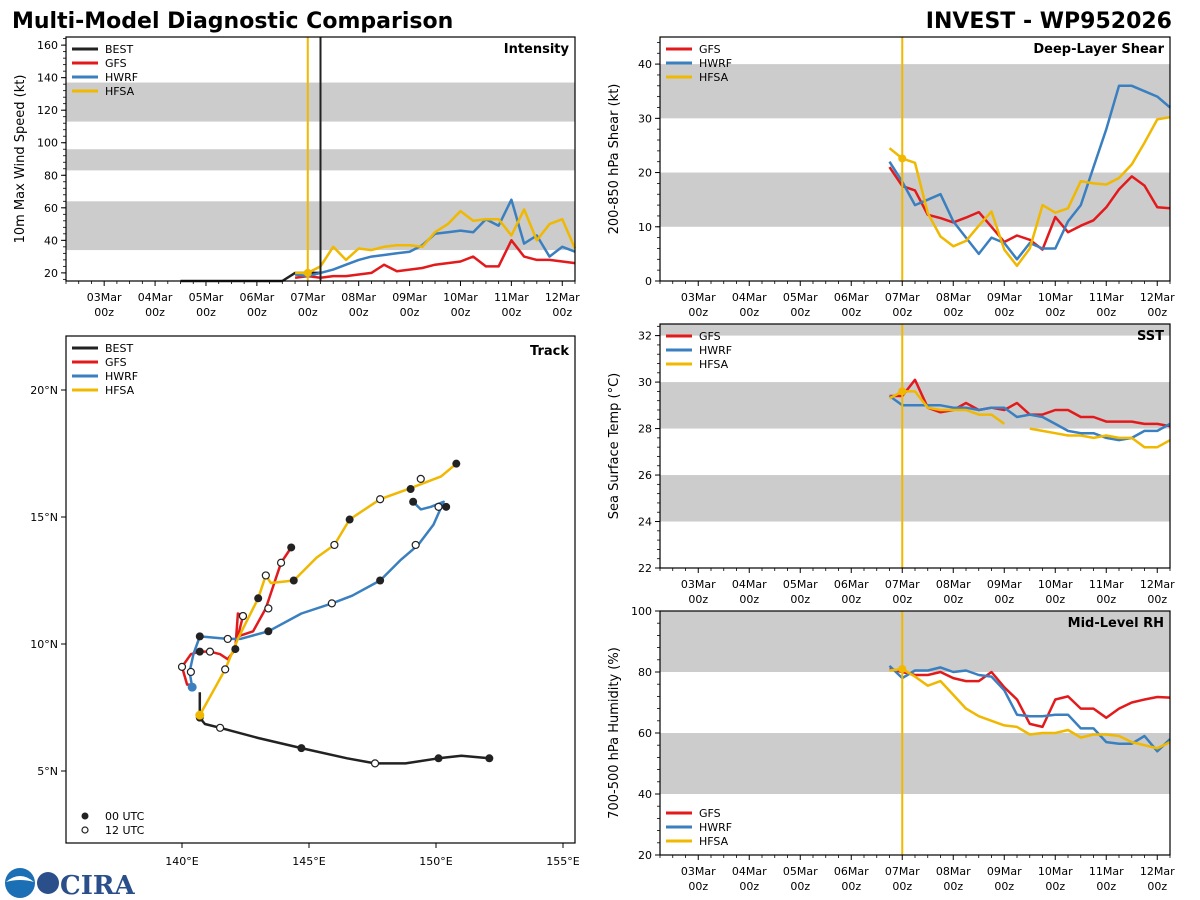 Image resolution: width=1200 pixels, height=900 pixels. I want to click on track-line-hfsa, so click(328, 589).